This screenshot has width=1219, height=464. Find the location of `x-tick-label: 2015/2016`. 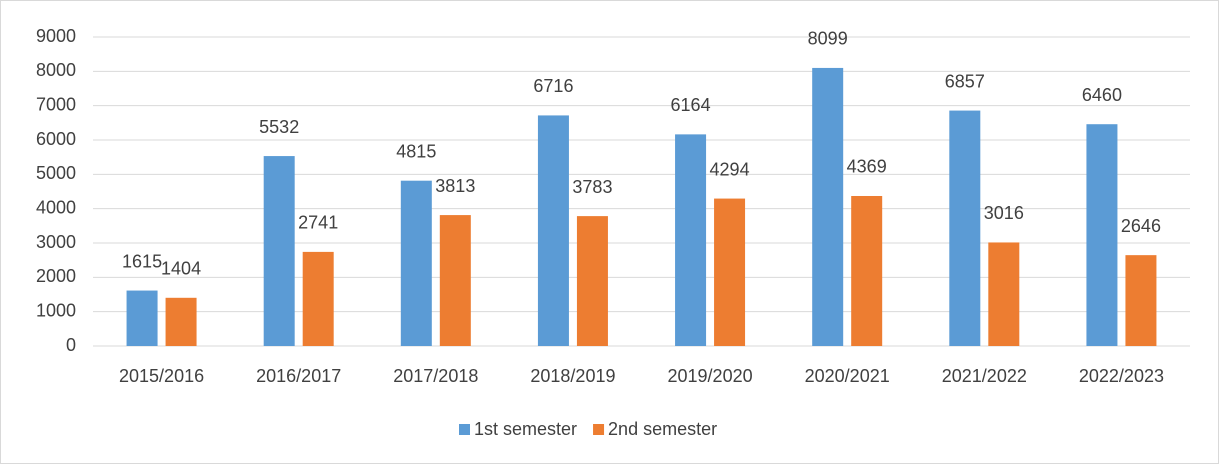

x-tick-label: 2015/2016 is located at coordinates (161, 376).